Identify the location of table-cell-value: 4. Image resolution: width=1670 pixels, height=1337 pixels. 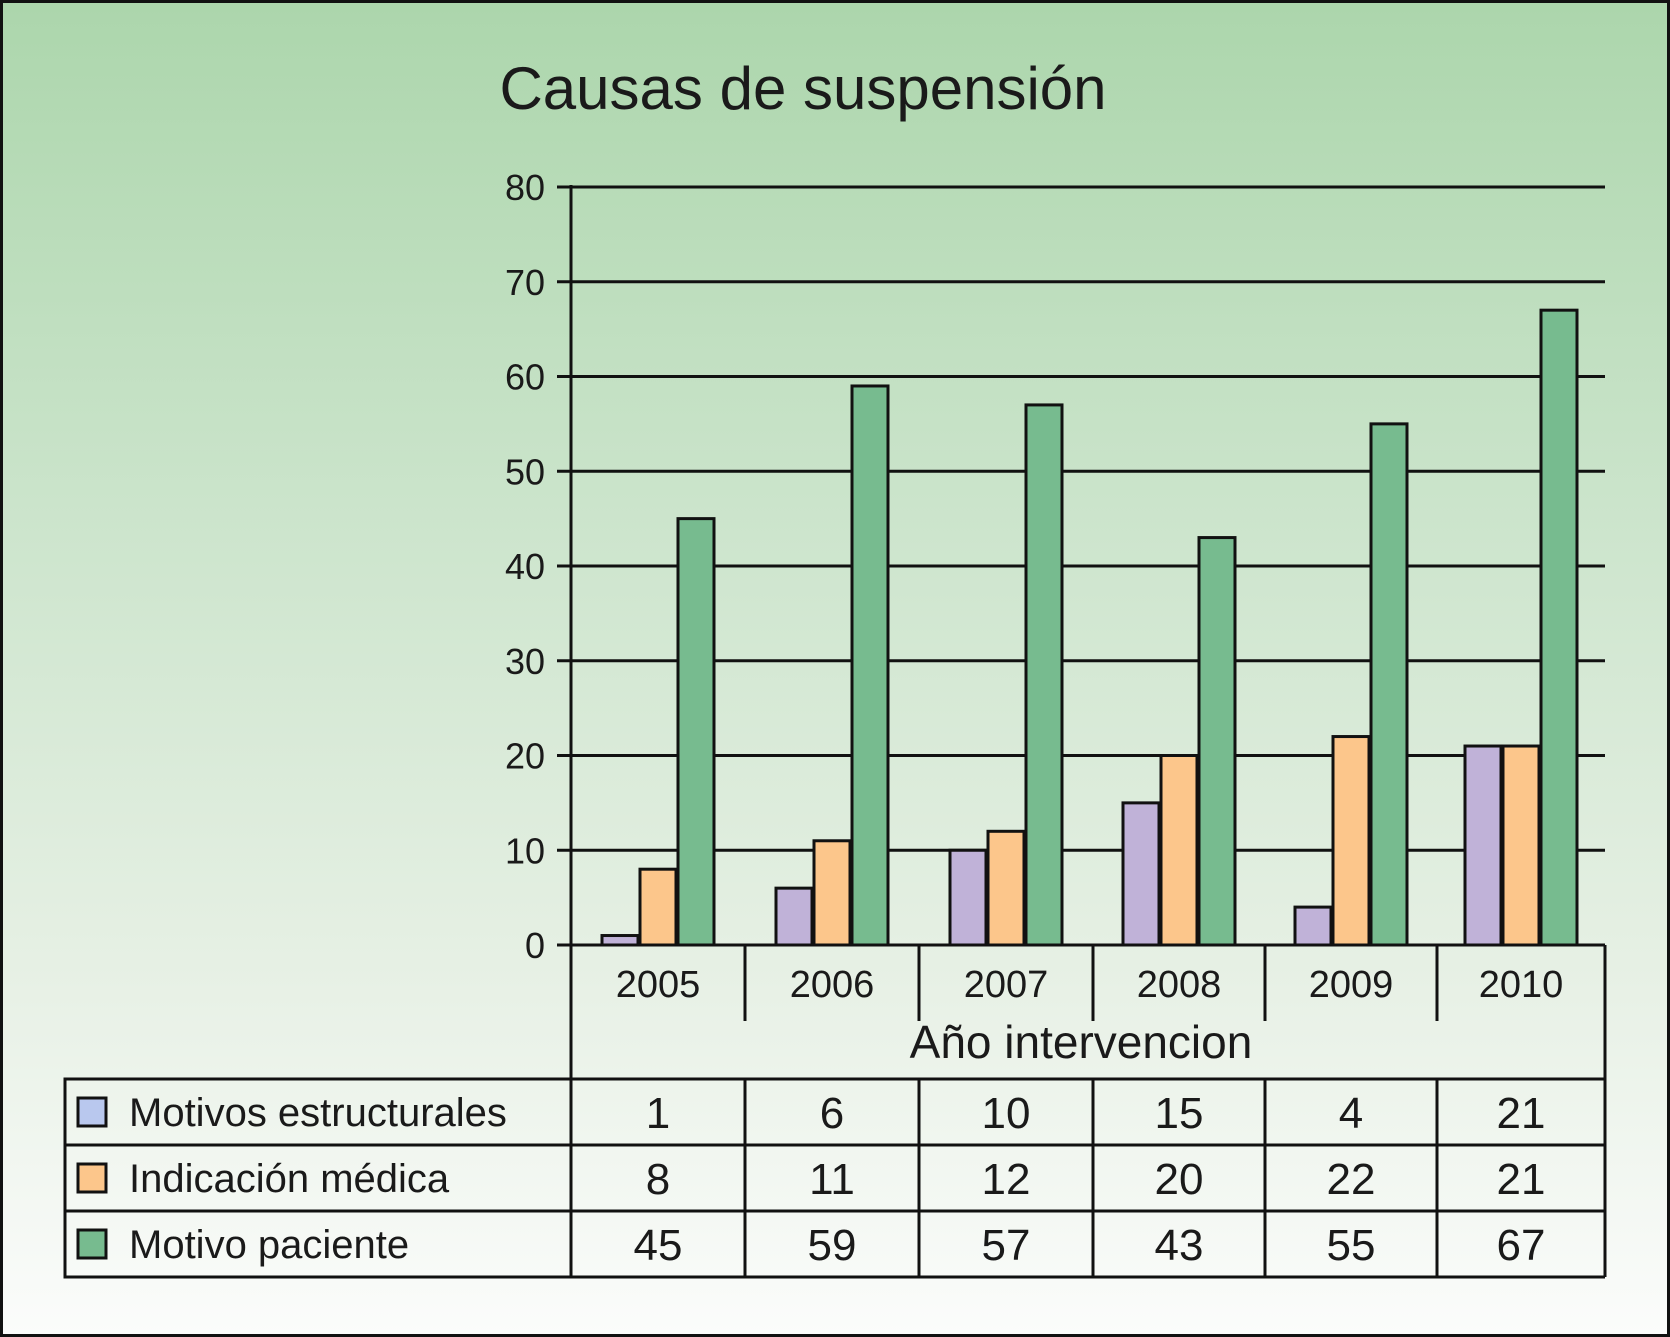
(1351, 1113).